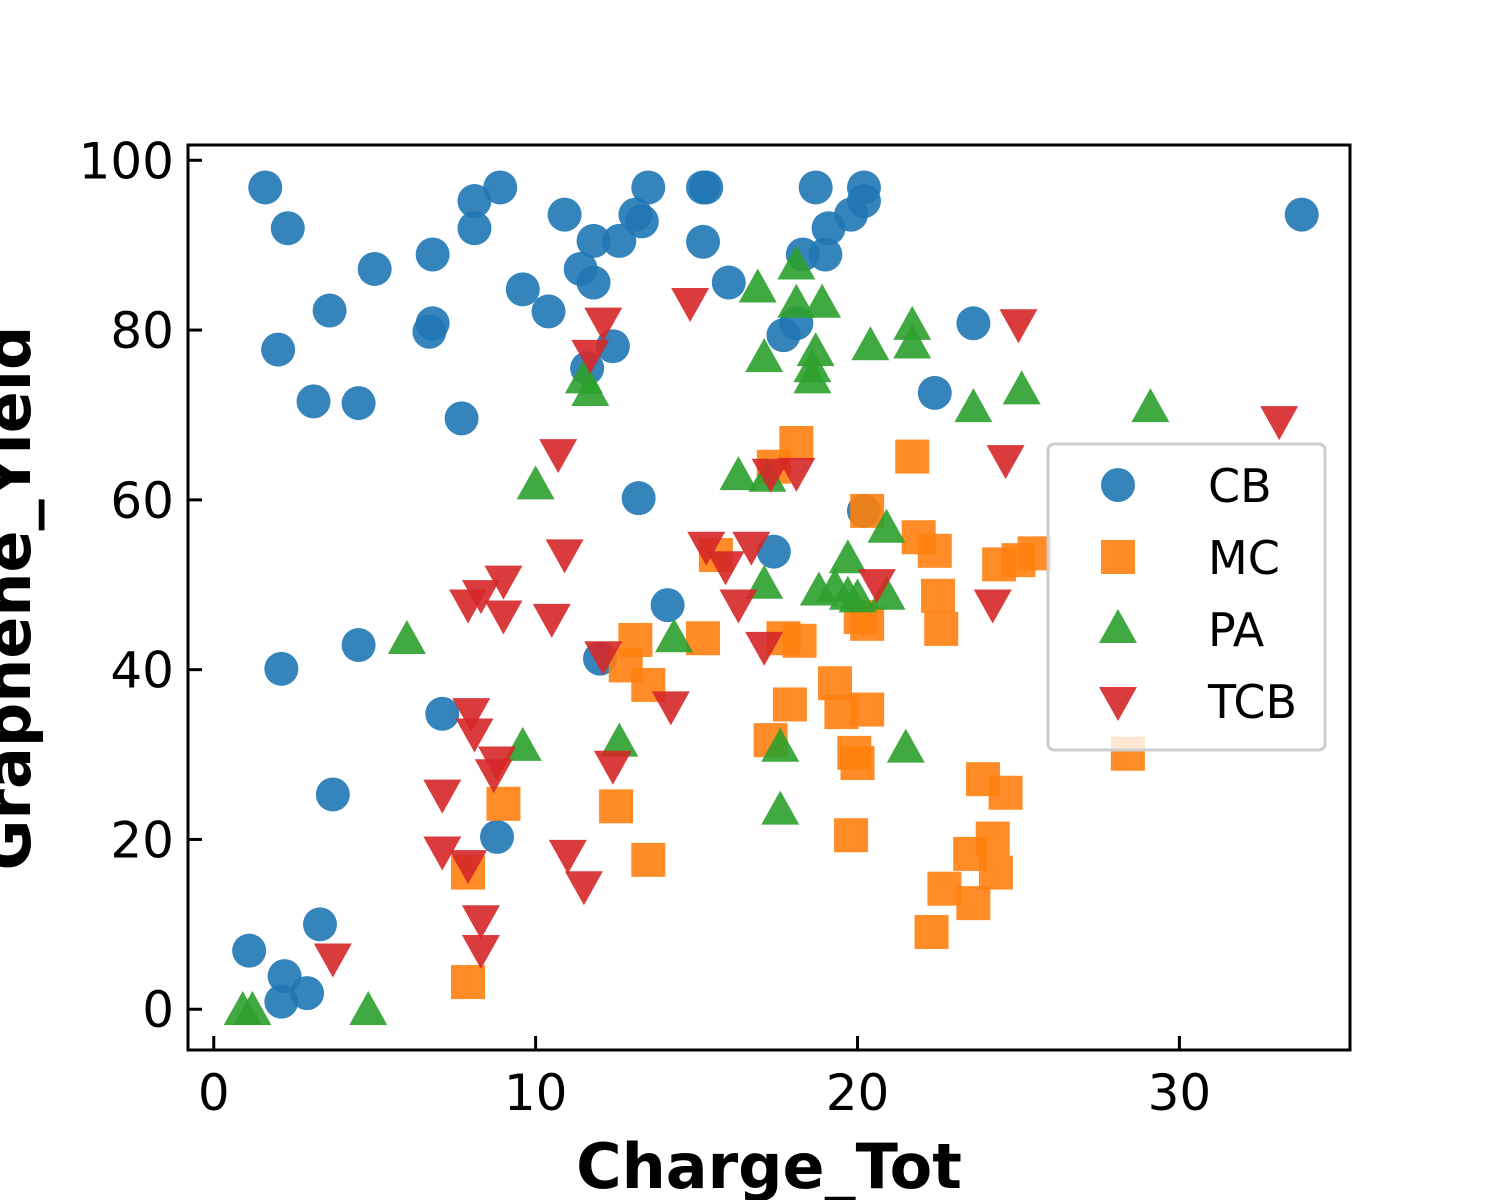  I want to click on x-tick-label: 30, so click(1180, 1093).